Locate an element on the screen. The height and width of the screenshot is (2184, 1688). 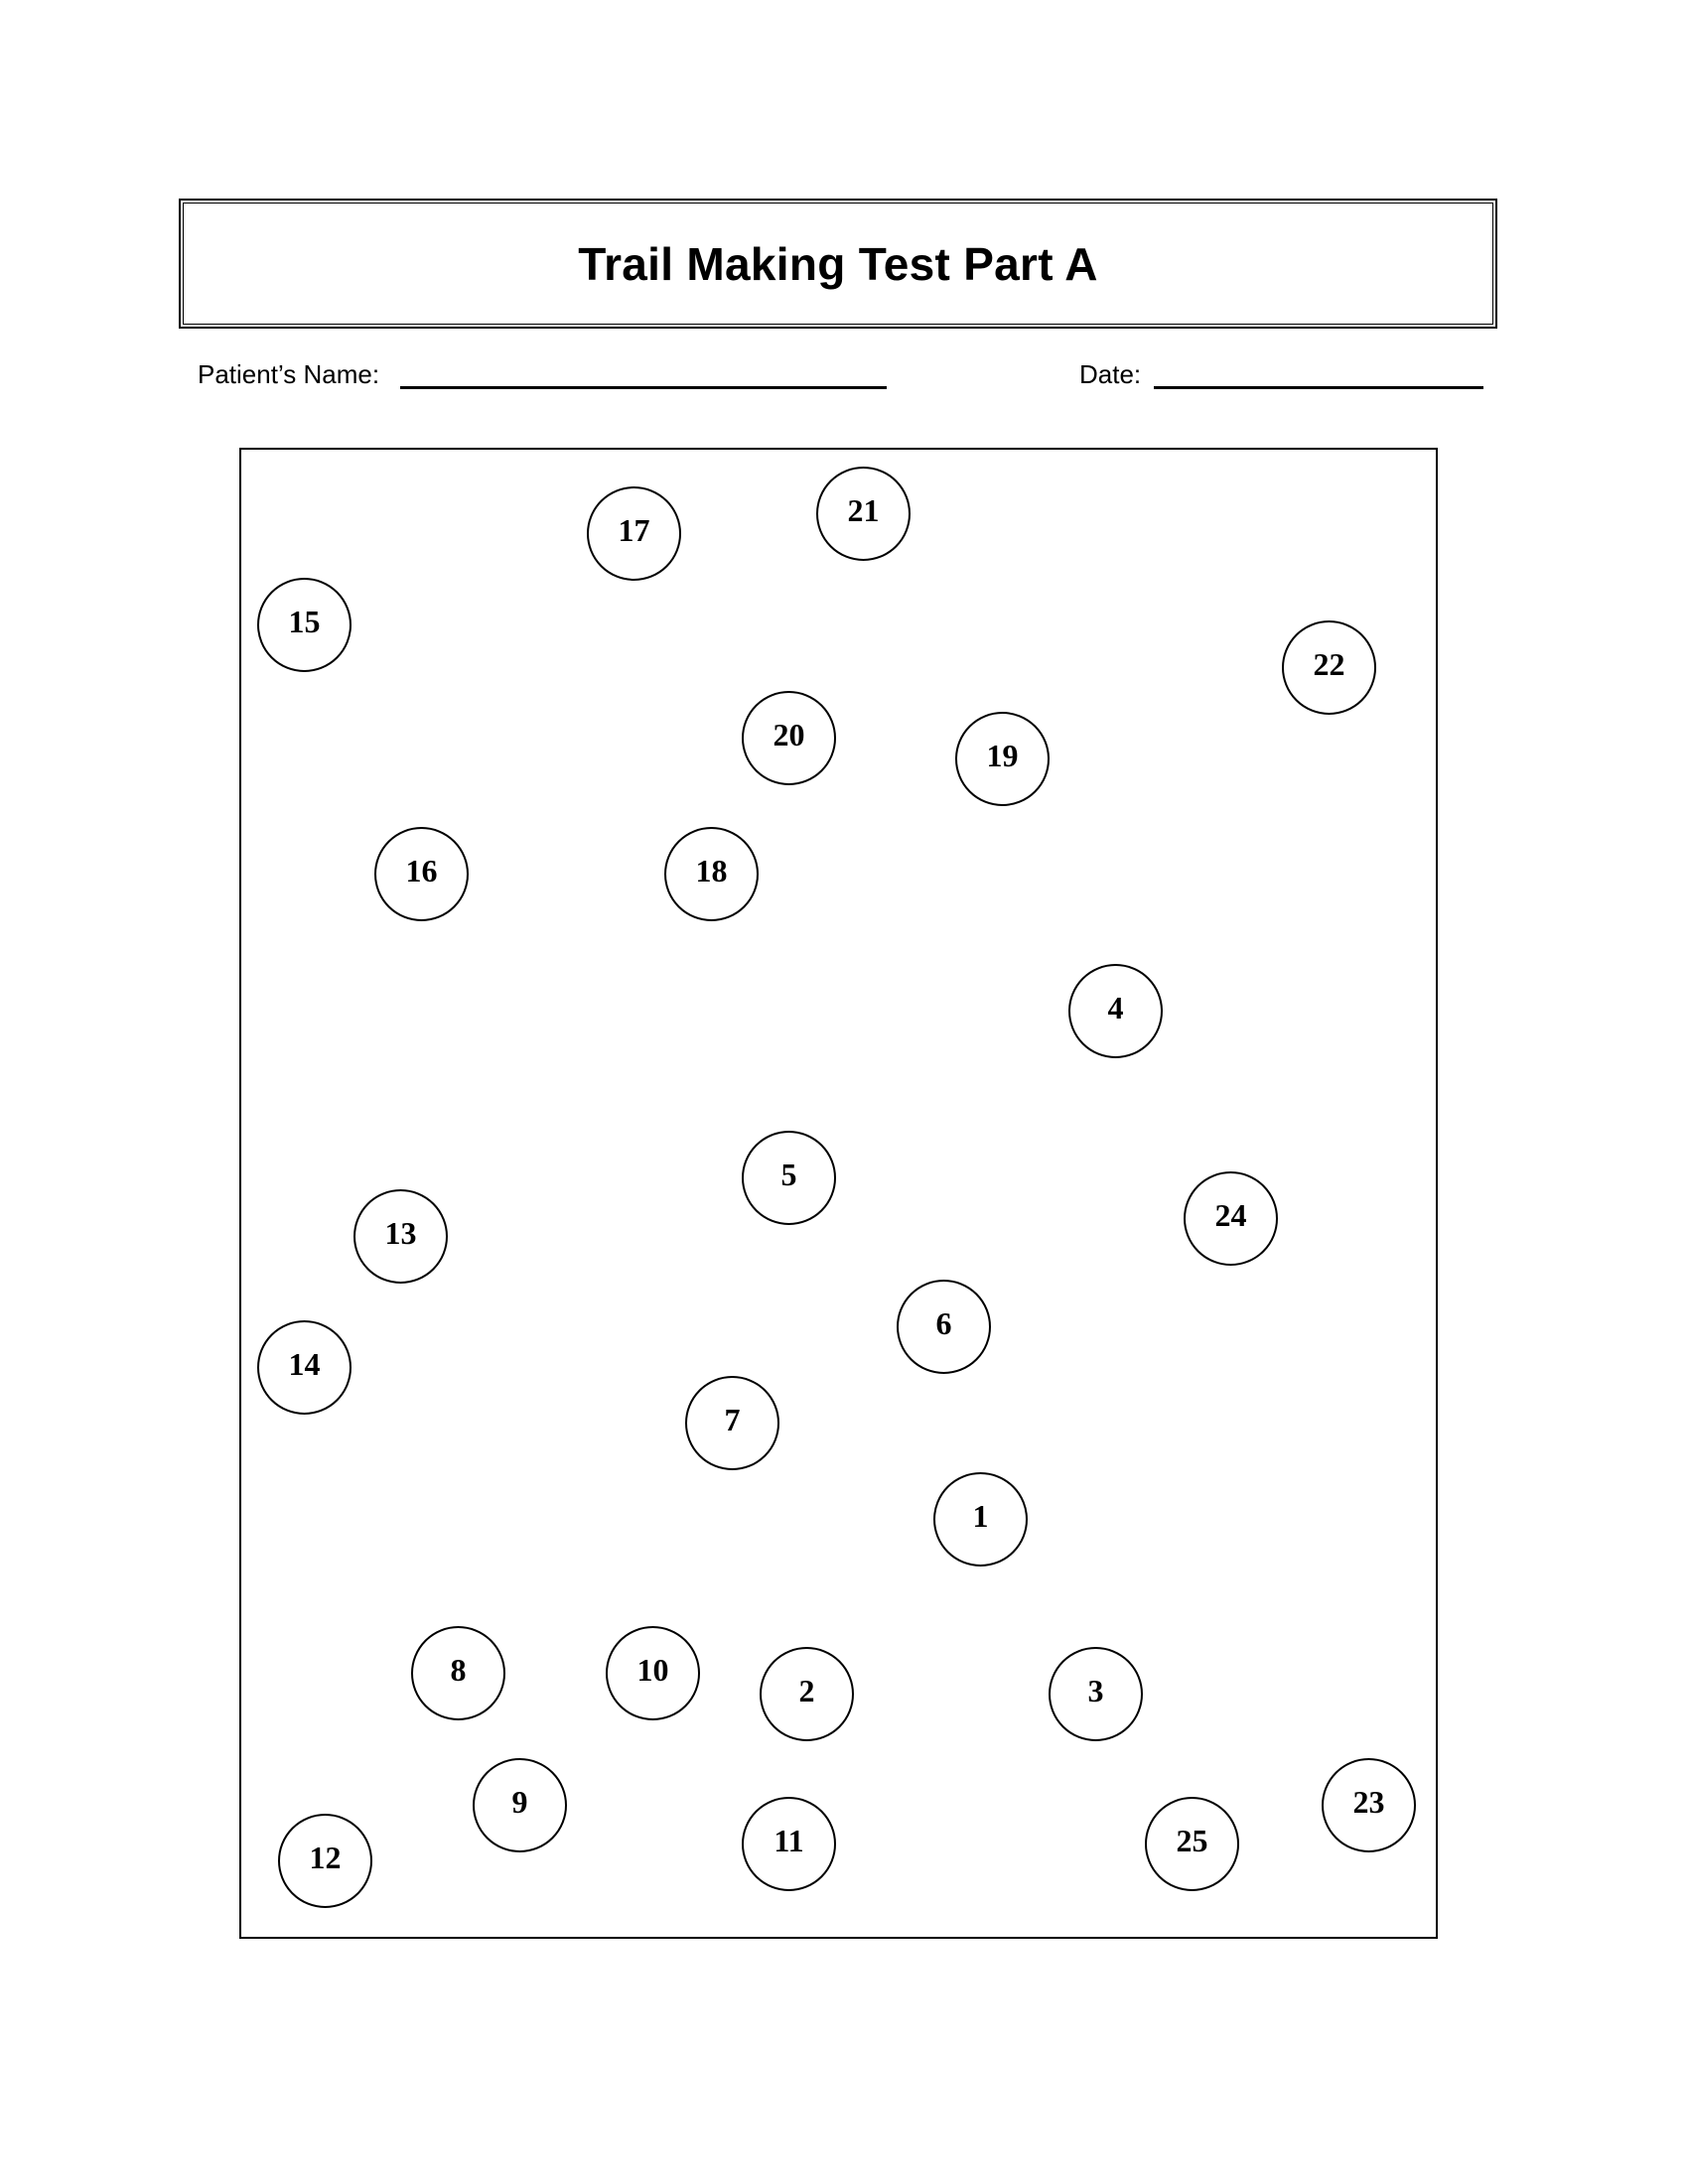
circle-9: 9 is located at coordinates (520, 1805).